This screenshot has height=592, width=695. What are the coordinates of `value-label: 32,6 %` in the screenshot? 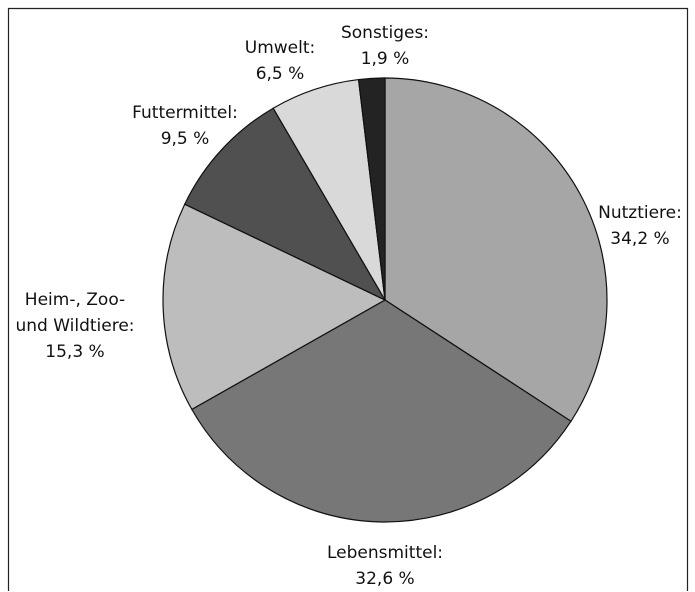 It's located at (385, 579).